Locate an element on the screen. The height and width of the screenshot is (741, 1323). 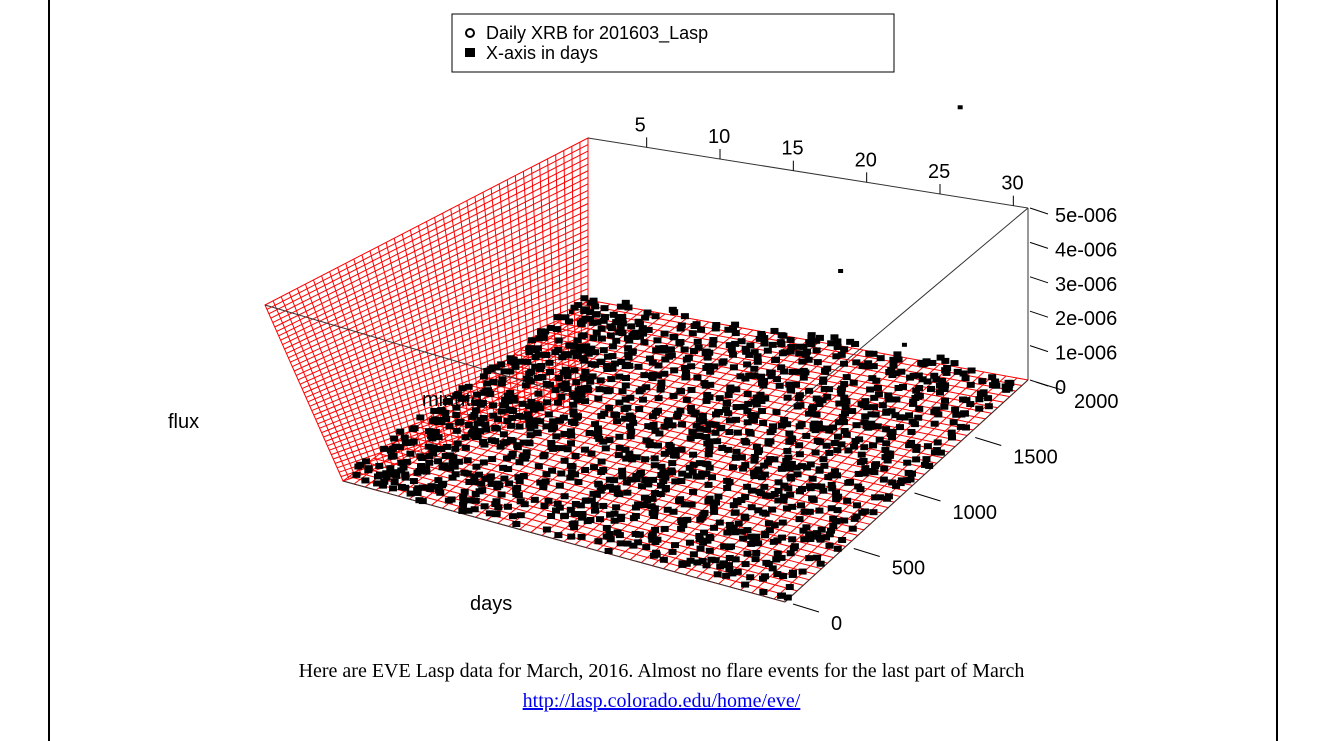
z-tick is located at coordinates (1039, 349).